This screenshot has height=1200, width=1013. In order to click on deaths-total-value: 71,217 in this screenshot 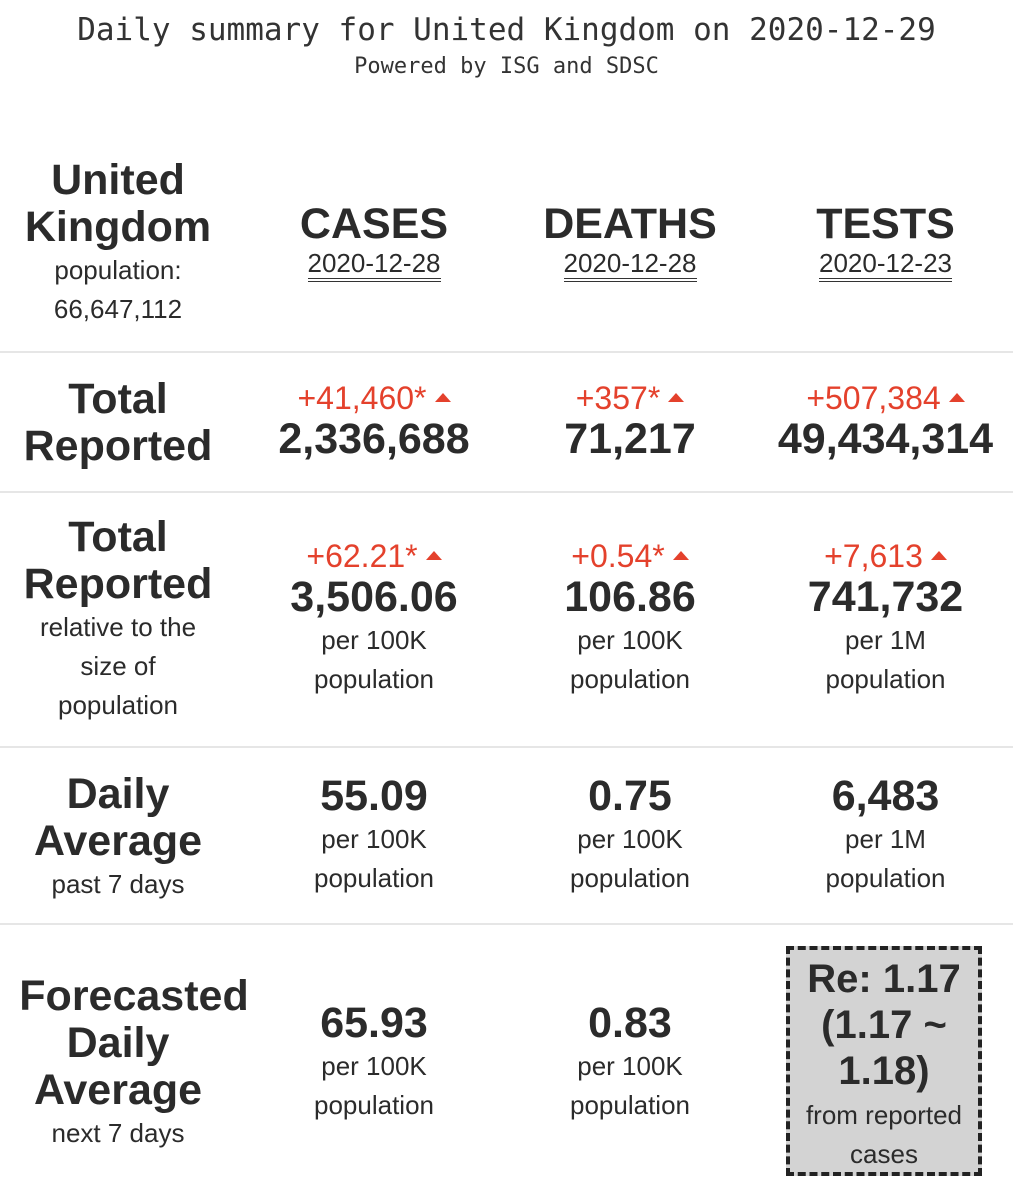, I will do `click(630, 439)`.